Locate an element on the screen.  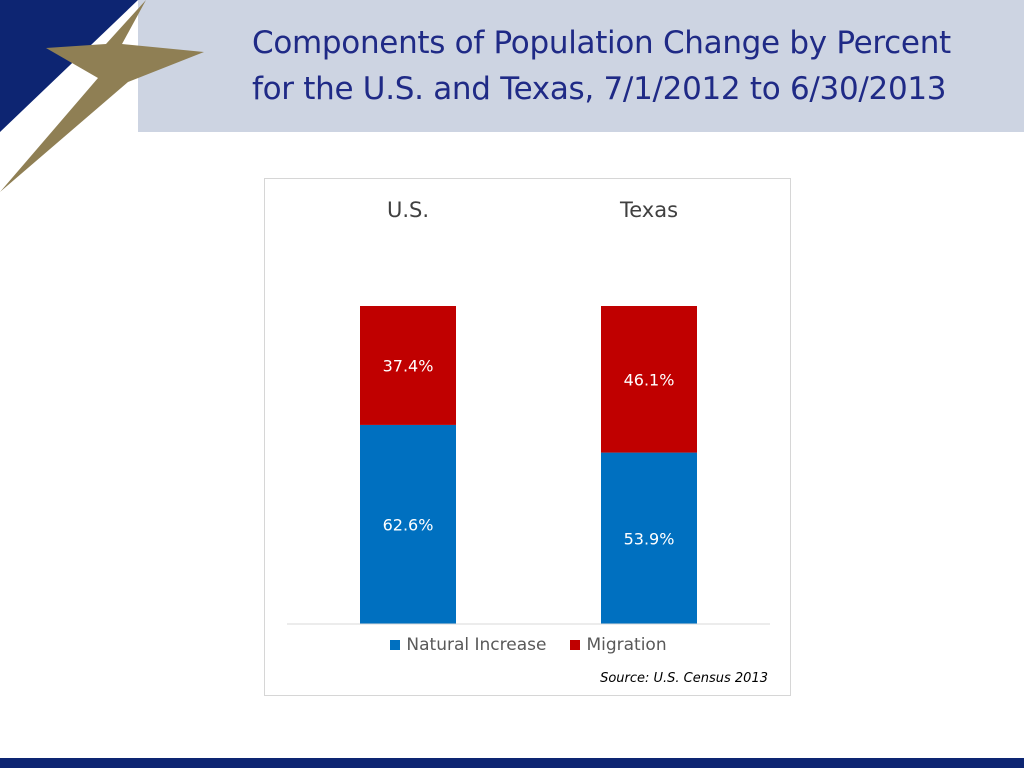
legend-item-natural-increase: Natural Increase is located at coordinates (468, 645).